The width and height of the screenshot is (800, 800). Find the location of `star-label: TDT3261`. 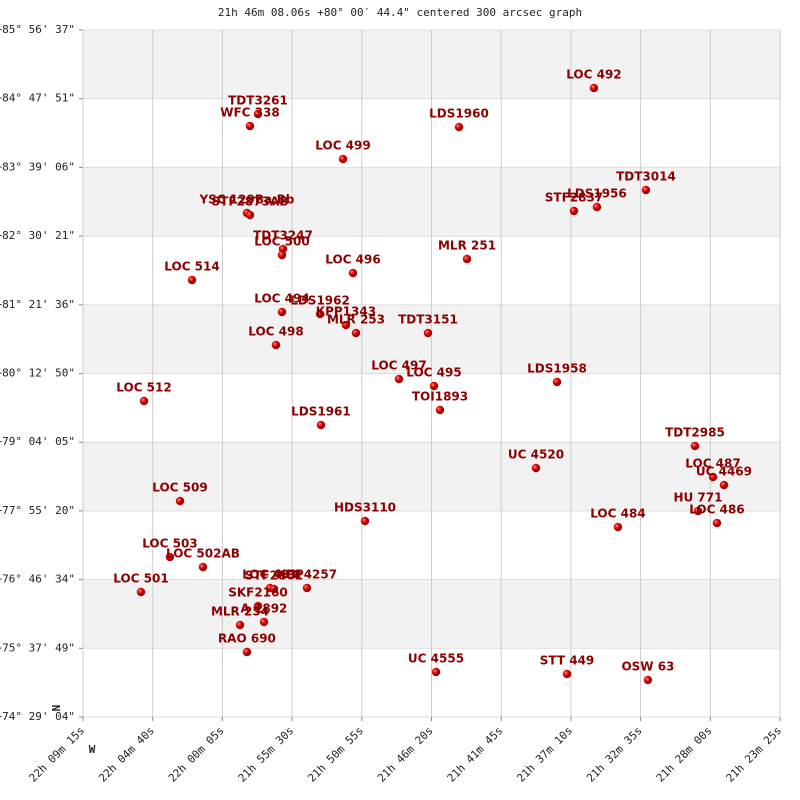

star-label: TDT3261 is located at coordinates (258, 100).